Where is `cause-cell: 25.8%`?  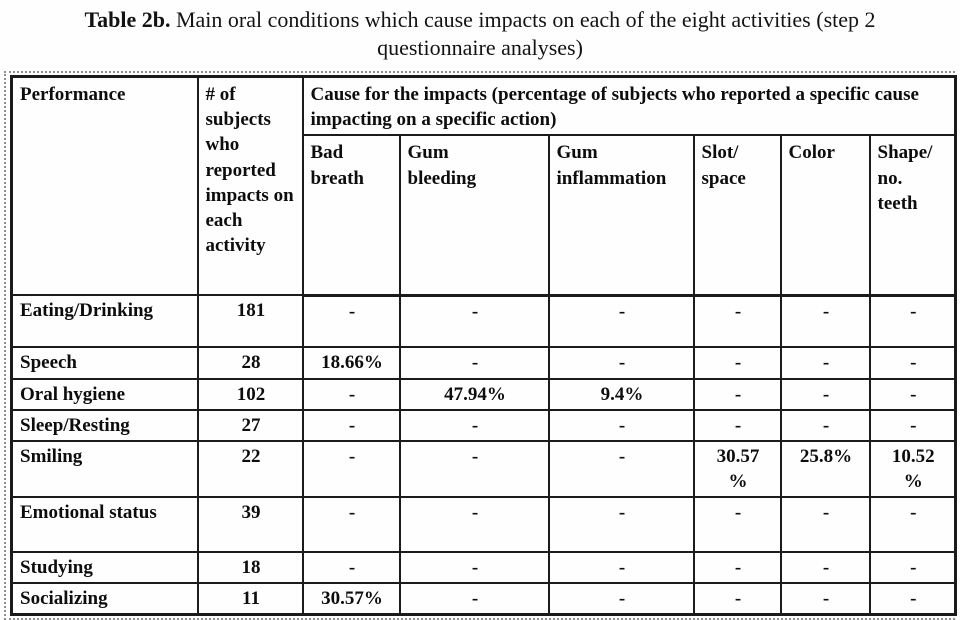 cause-cell: 25.8% is located at coordinates (825, 468).